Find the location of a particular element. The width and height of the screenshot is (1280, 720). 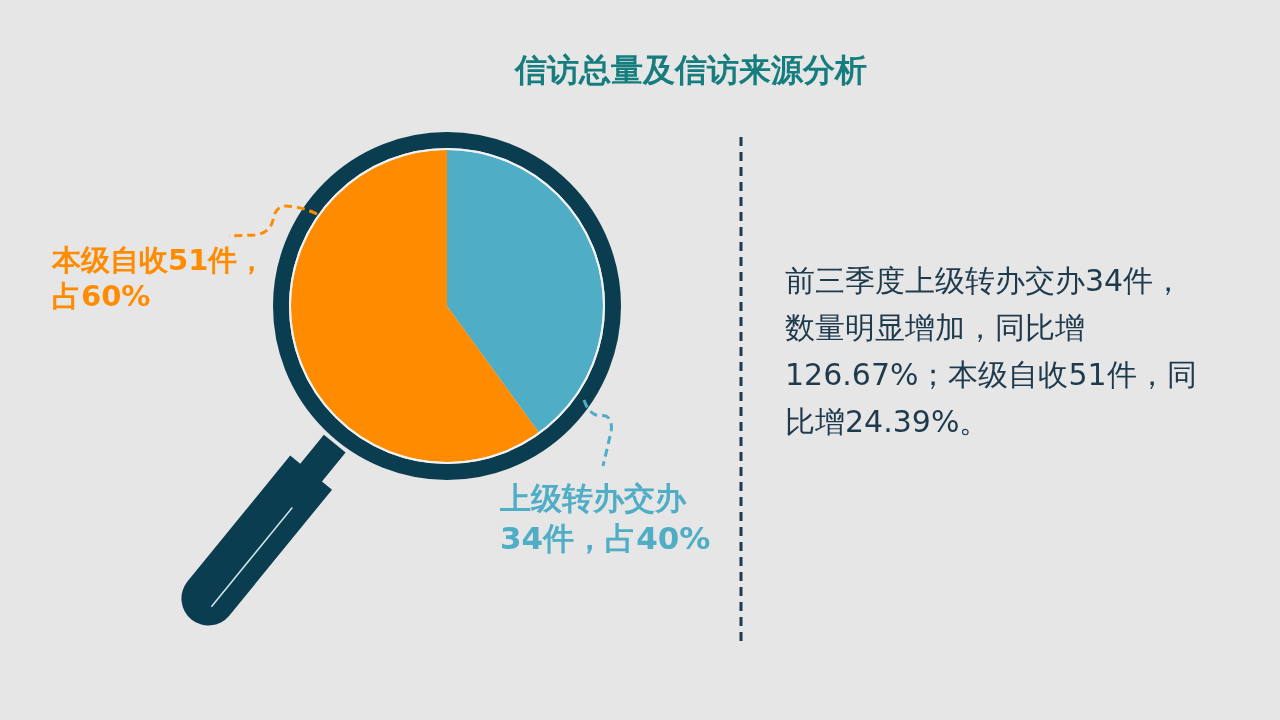

slice-label: 上级转办交办34件，占40% is located at coordinates (605, 518).